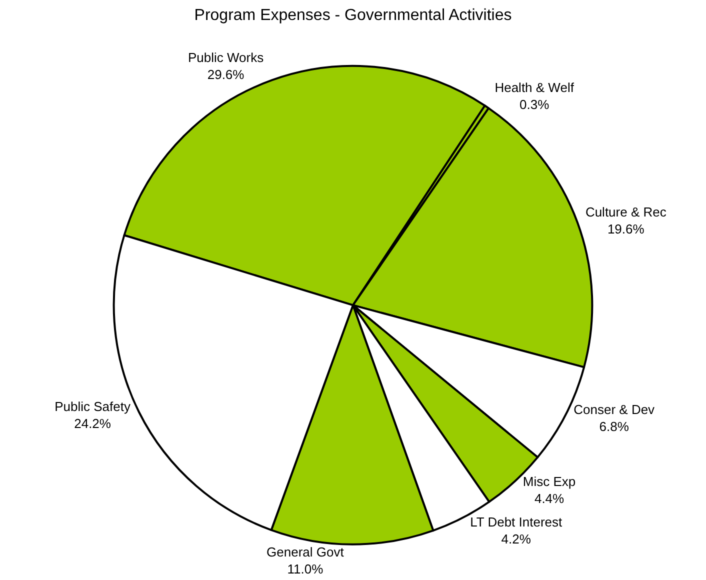 The width and height of the screenshot is (706, 580). What do you see at coordinates (516, 522) in the screenshot?
I see `slice-label: LT Debt Interest` at bounding box center [516, 522].